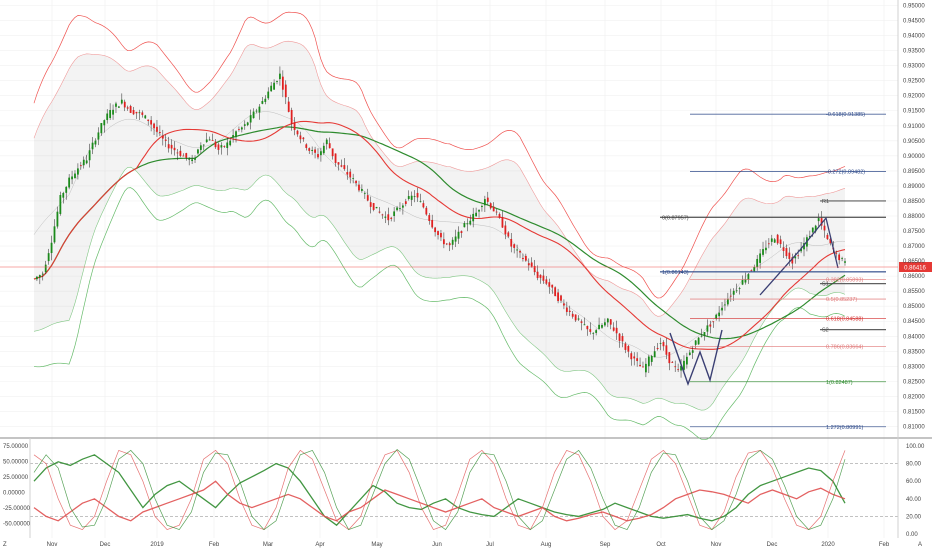 This screenshot has height=550, width=932. What do you see at coordinates (696, 358) in the screenshot?
I see `zigzag-pattern` at bounding box center [696, 358].